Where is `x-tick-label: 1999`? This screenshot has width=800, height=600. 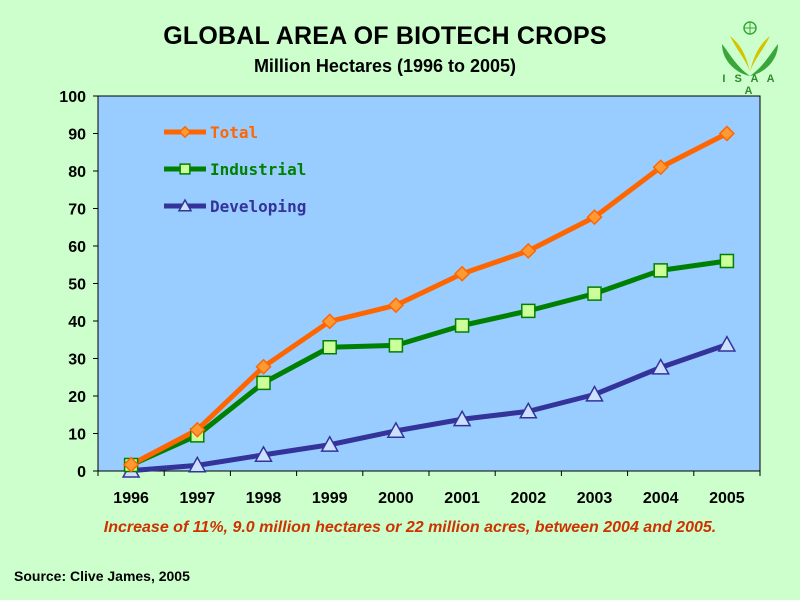 x-tick-label: 1999 is located at coordinates (330, 498).